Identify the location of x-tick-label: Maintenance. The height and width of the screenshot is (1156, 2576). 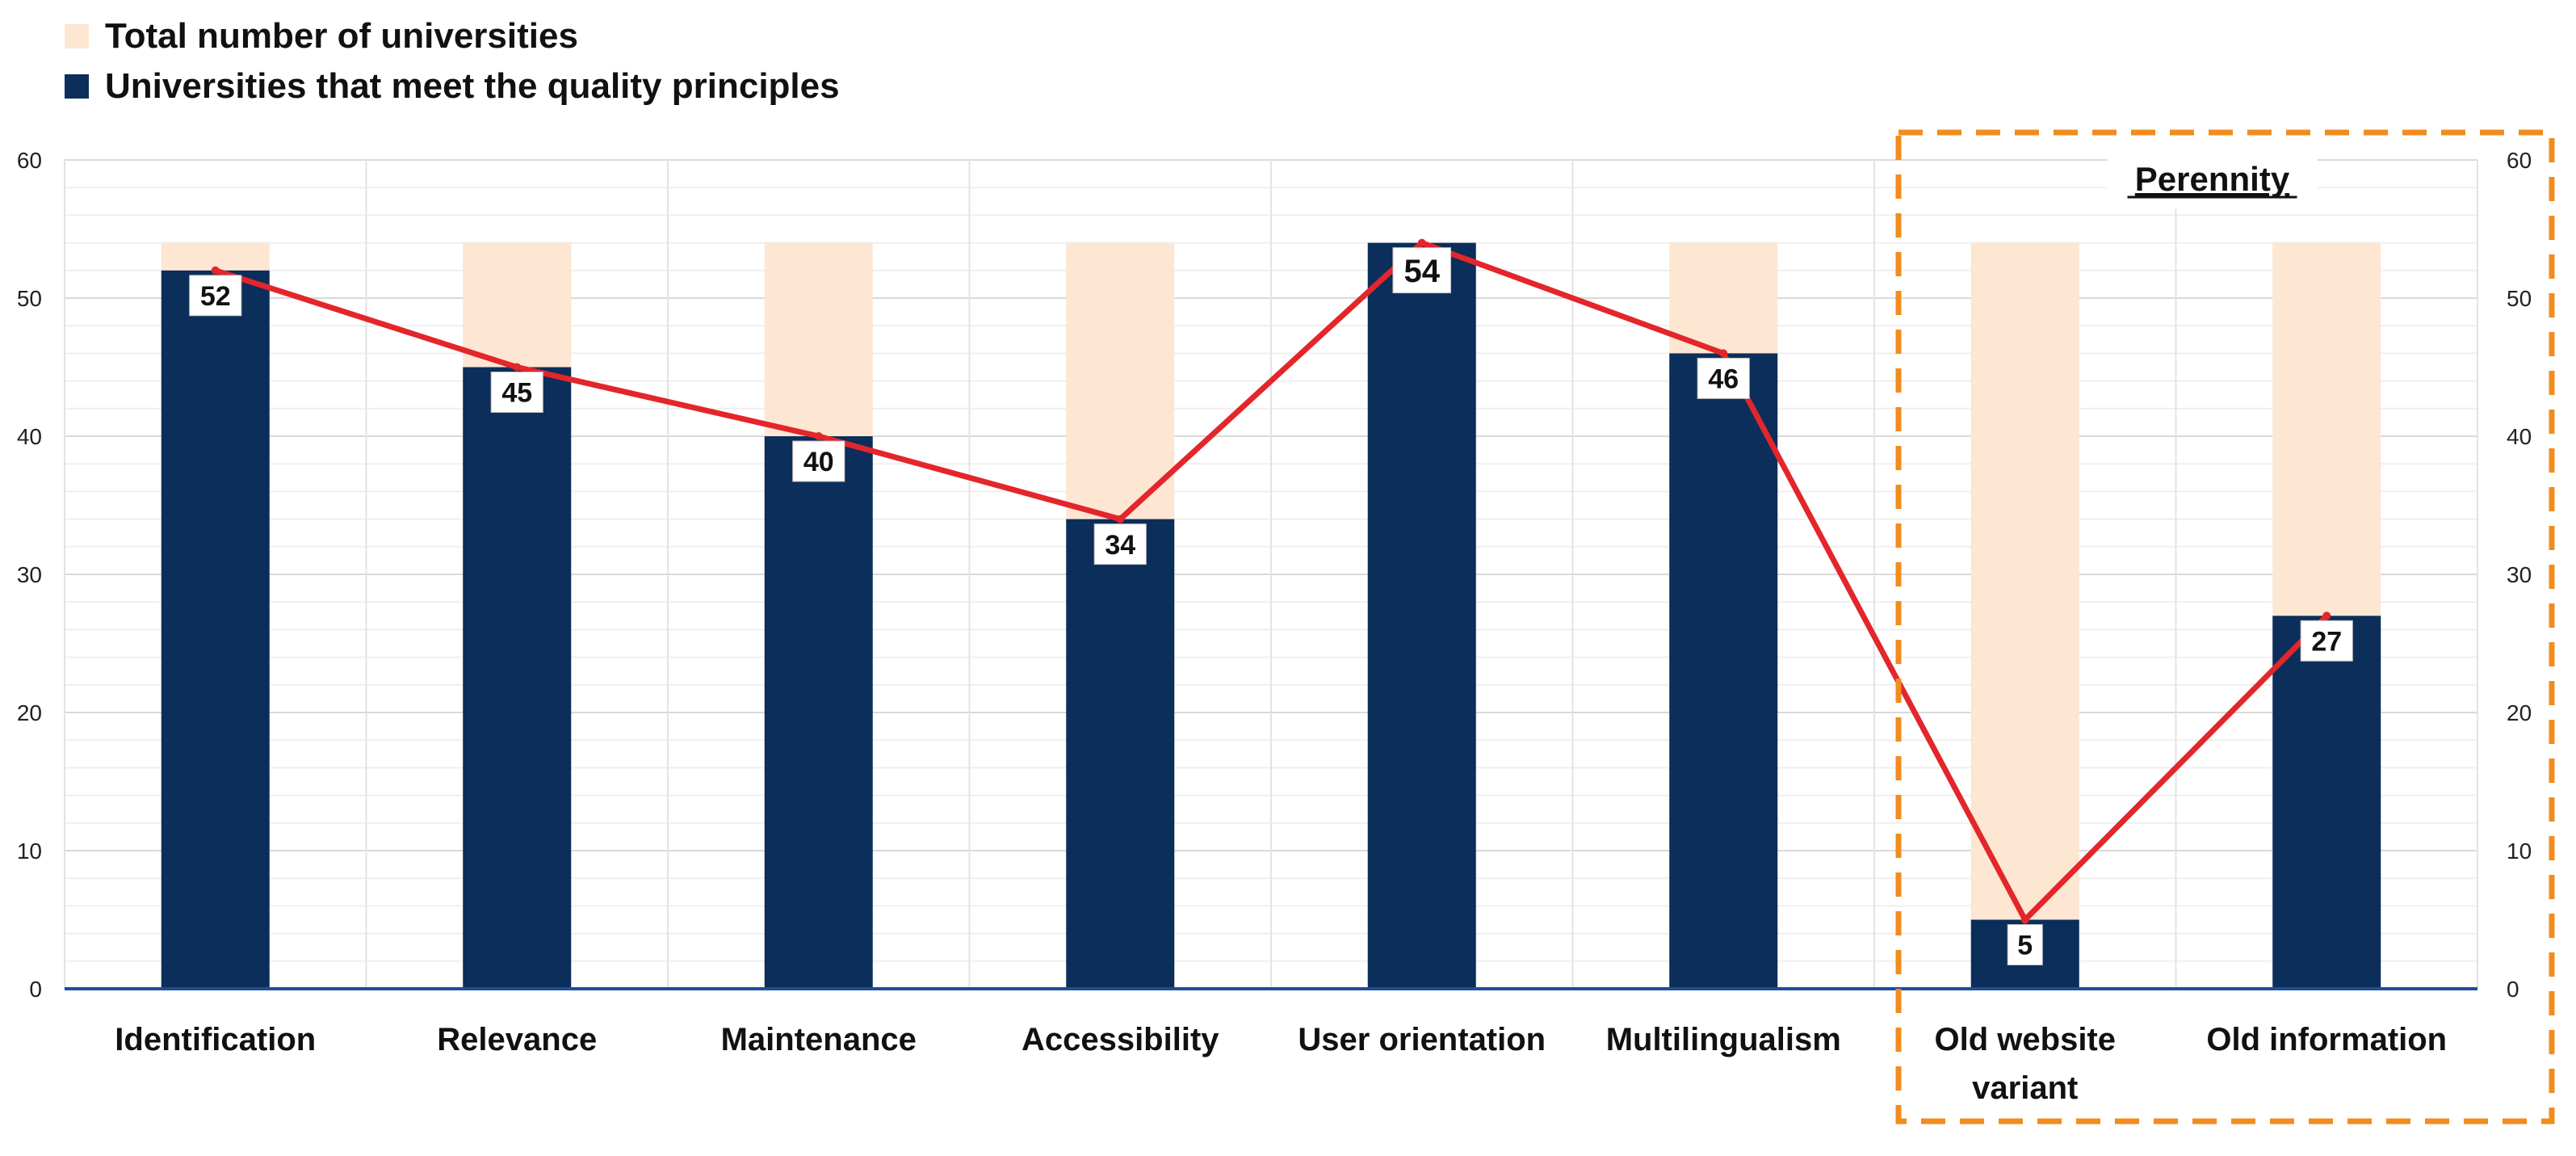
(819, 1039).